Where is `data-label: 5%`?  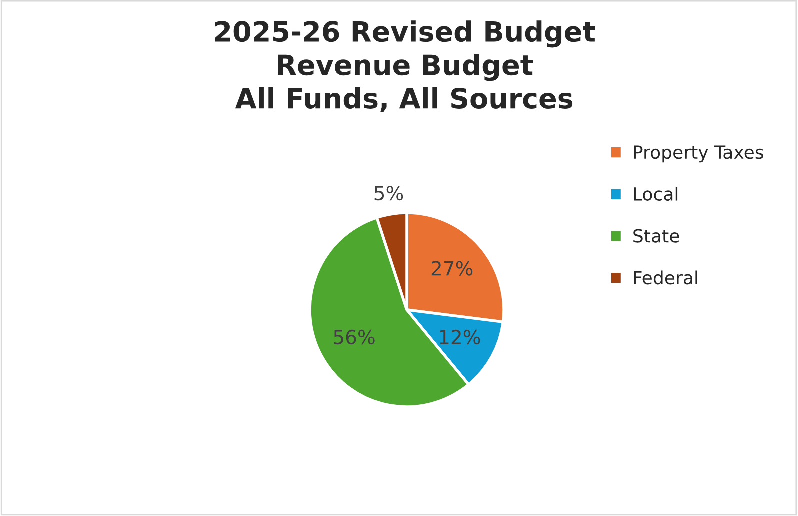
data-label: 5% is located at coordinates (389, 193).